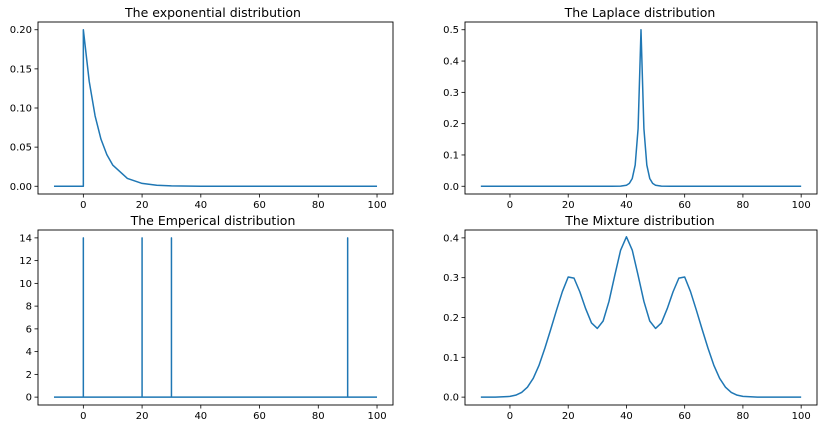 The image size is (828, 427). What do you see at coordinates (639, 220) in the screenshot?
I see `subplot-title: The Mixture distribution` at bounding box center [639, 220].